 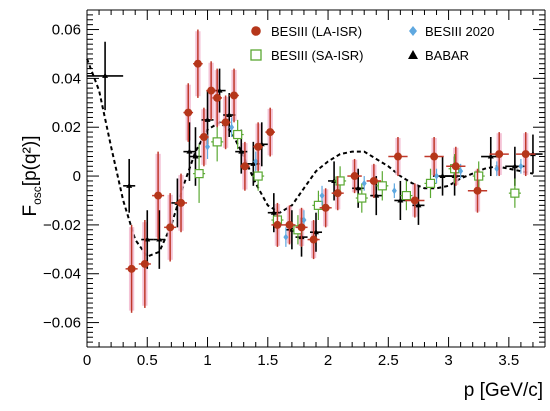 I want to click on x-tick-label: 0, so click(x=87, y=360).